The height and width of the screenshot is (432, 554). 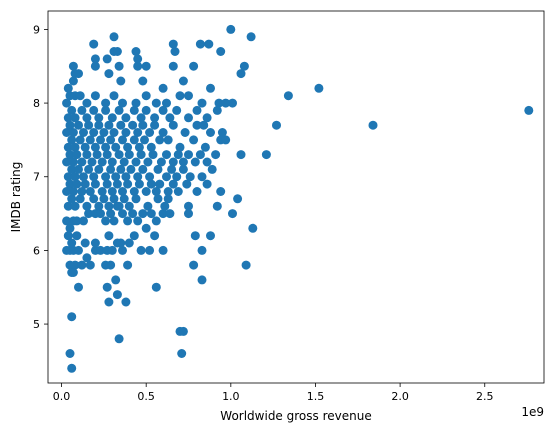 What do you see at coordinates (40, 177) in the screenshot?
I see `y-axis-ticks: 5 6 7 8 9` at bounding box center [40, 177].